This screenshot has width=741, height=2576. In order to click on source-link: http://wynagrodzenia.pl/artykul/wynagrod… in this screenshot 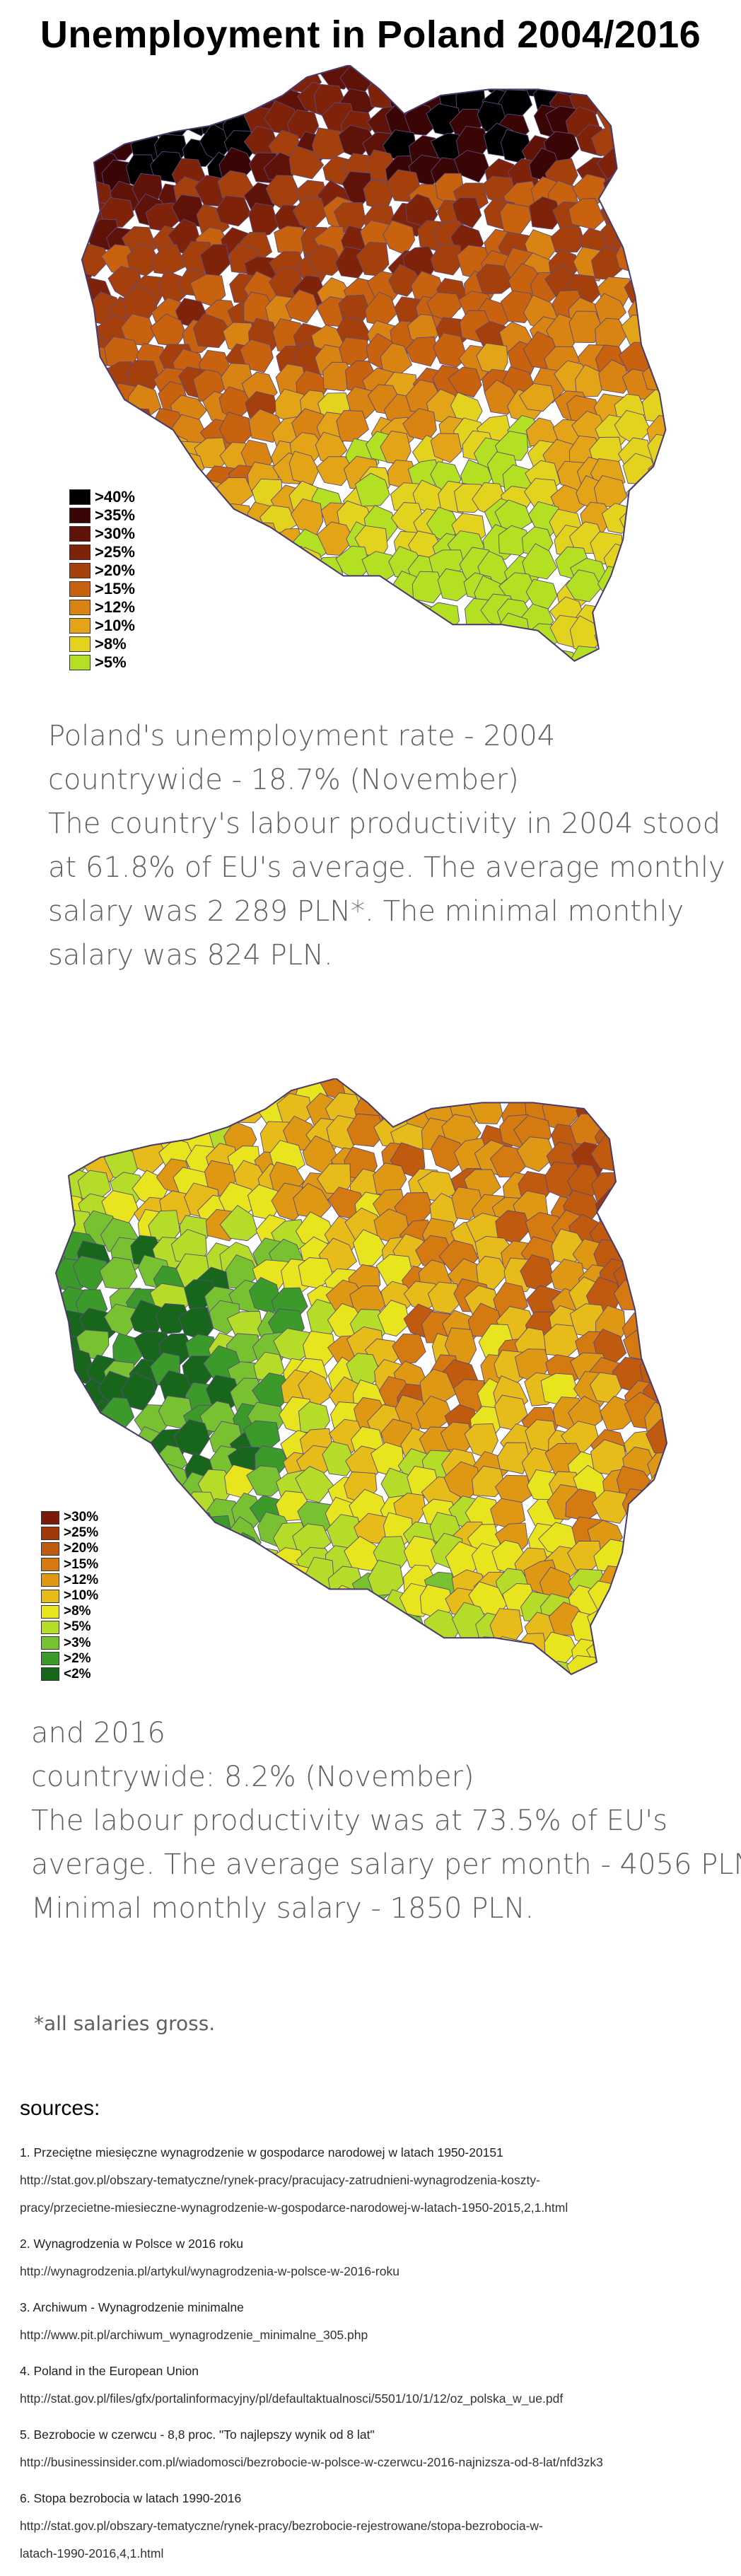, I will do `click(377, 2271)`.